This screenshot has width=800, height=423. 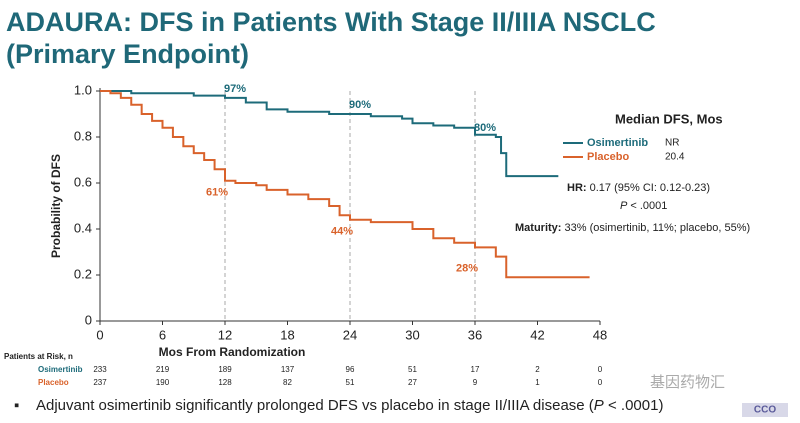 What do you see at coordinates (350, 334) in the screenshot?
I see `x-tick-label: 24` at bounding box center [350, 334].